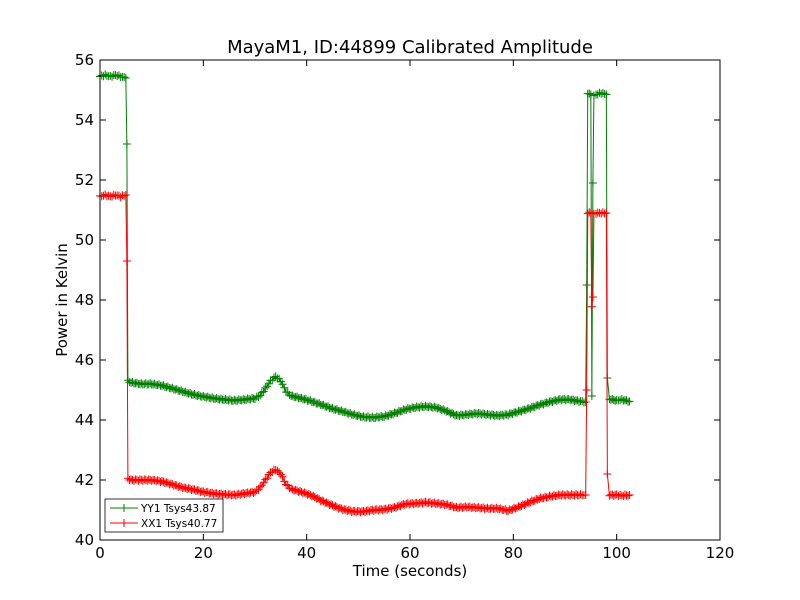 Image resolution: width=800 pixels, height=600 pixels. Describe the element at coordinates (84, 120) in the screenshot. I see `y-tick-label: 54` at that location.